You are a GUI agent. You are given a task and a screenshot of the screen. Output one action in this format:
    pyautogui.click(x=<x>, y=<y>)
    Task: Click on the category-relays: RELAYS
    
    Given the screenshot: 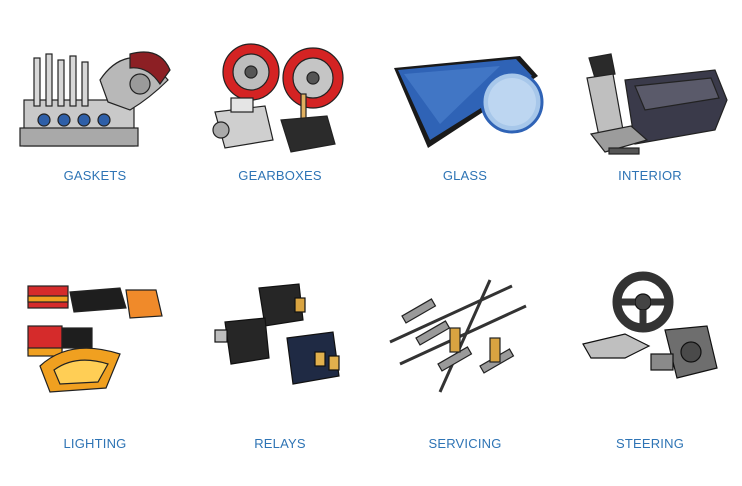 What is the action you would take?
    pyautogui.click(x=280, y=367)
    